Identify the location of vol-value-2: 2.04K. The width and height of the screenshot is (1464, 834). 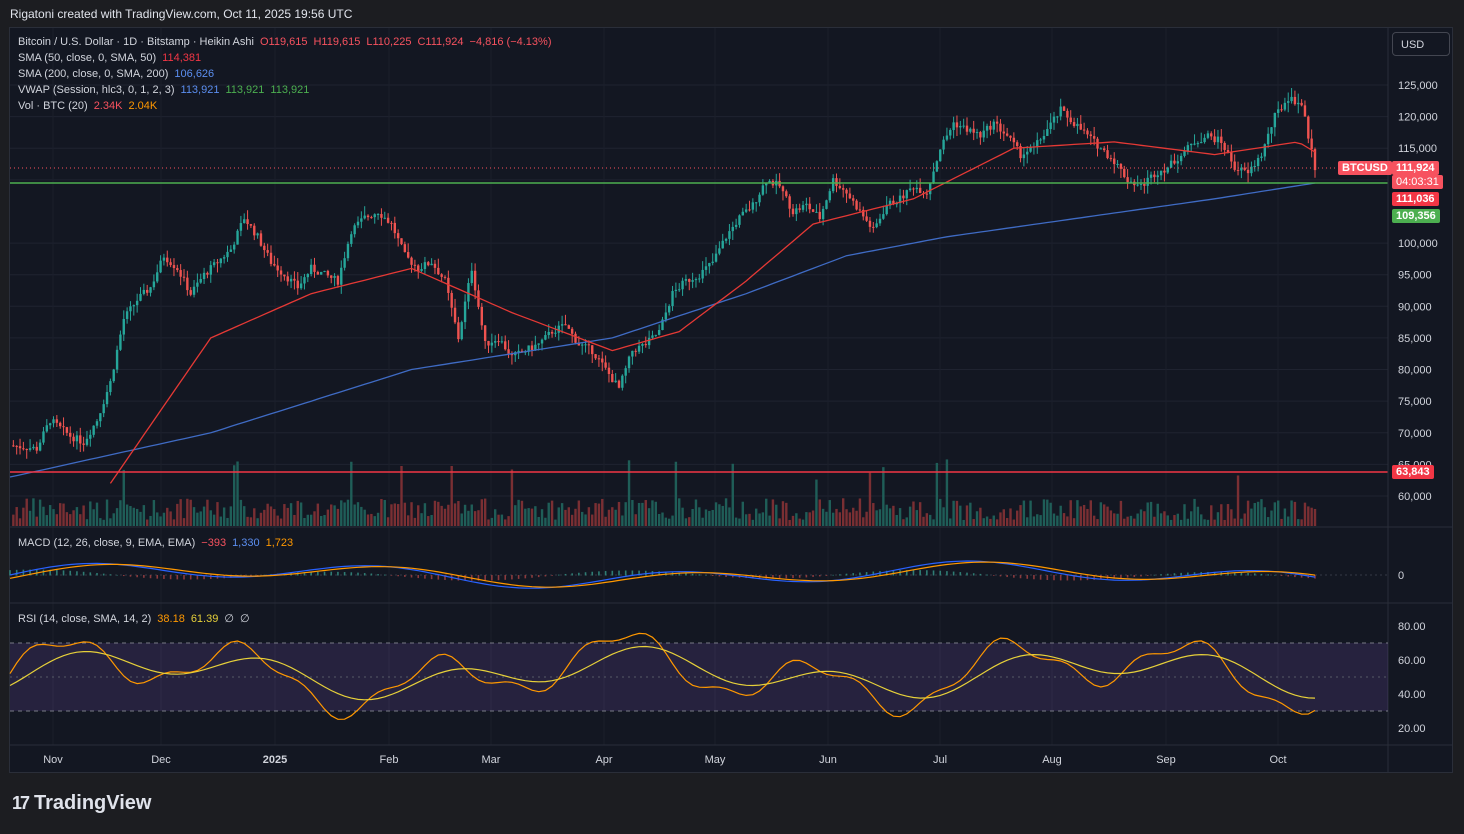
(143, 106).